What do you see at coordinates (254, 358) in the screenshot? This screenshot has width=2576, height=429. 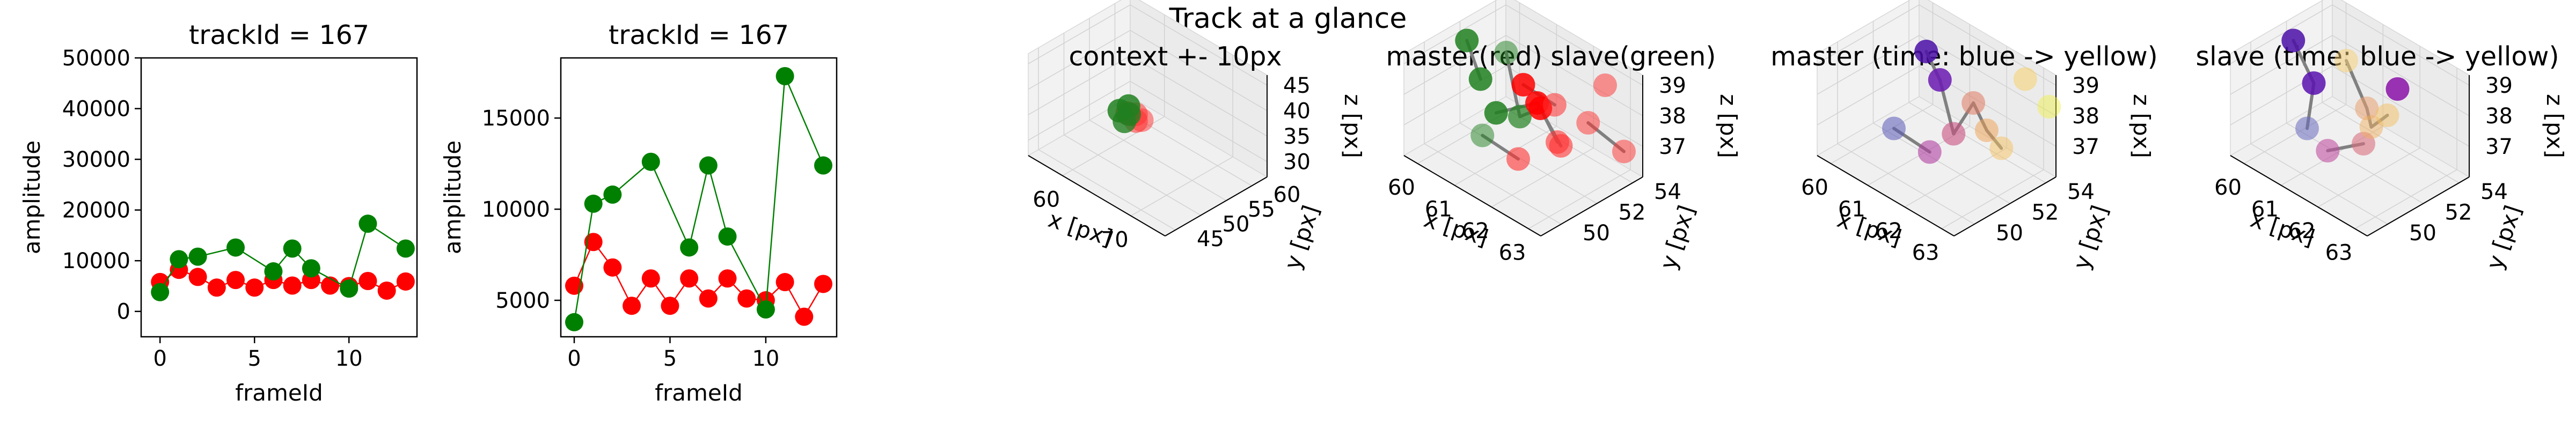 I see `x-tick-label: 5` at bounding box center [254, 358].